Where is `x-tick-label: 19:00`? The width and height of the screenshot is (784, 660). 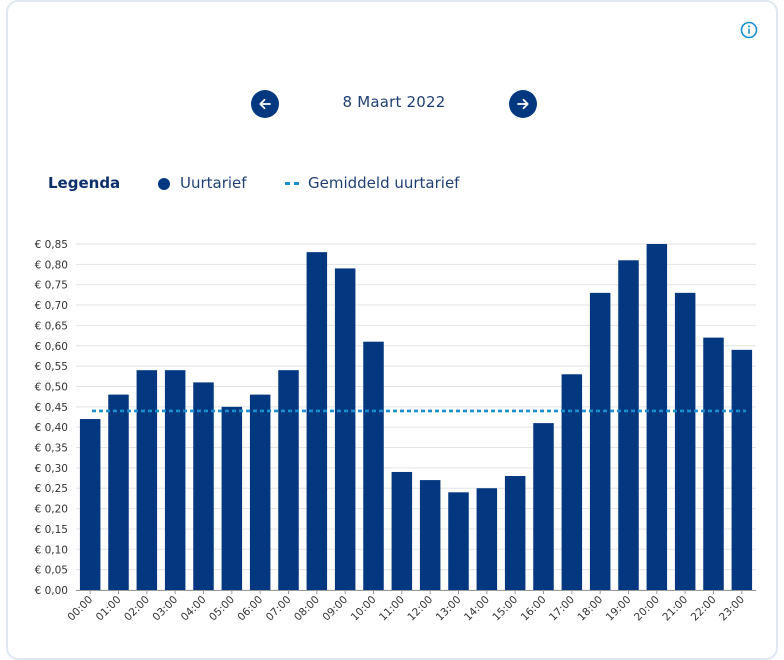
x-tick-label: 19:00 is located at coordinates (619, 609).